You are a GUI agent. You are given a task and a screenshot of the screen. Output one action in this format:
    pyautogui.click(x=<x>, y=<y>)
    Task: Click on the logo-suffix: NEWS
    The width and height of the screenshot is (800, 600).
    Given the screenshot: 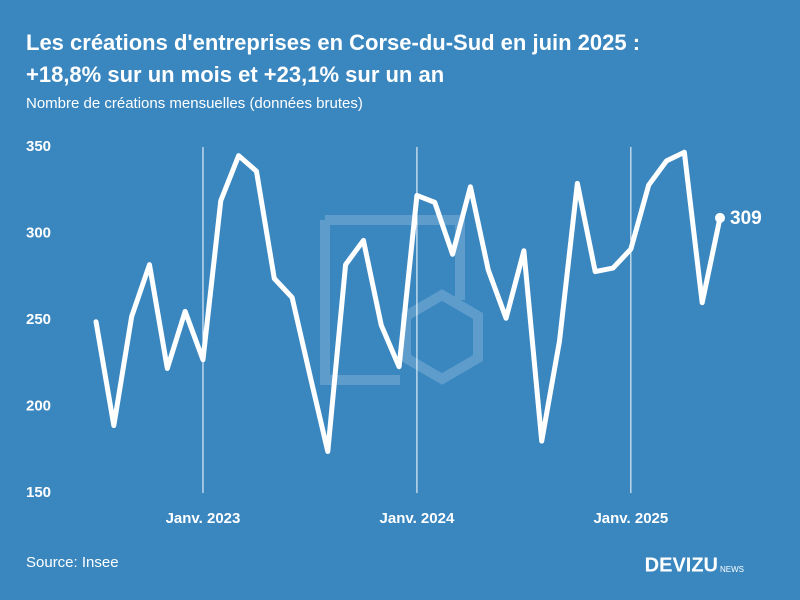 What is the action you would take?
    pyautogui.click(x=732, y=569)
    